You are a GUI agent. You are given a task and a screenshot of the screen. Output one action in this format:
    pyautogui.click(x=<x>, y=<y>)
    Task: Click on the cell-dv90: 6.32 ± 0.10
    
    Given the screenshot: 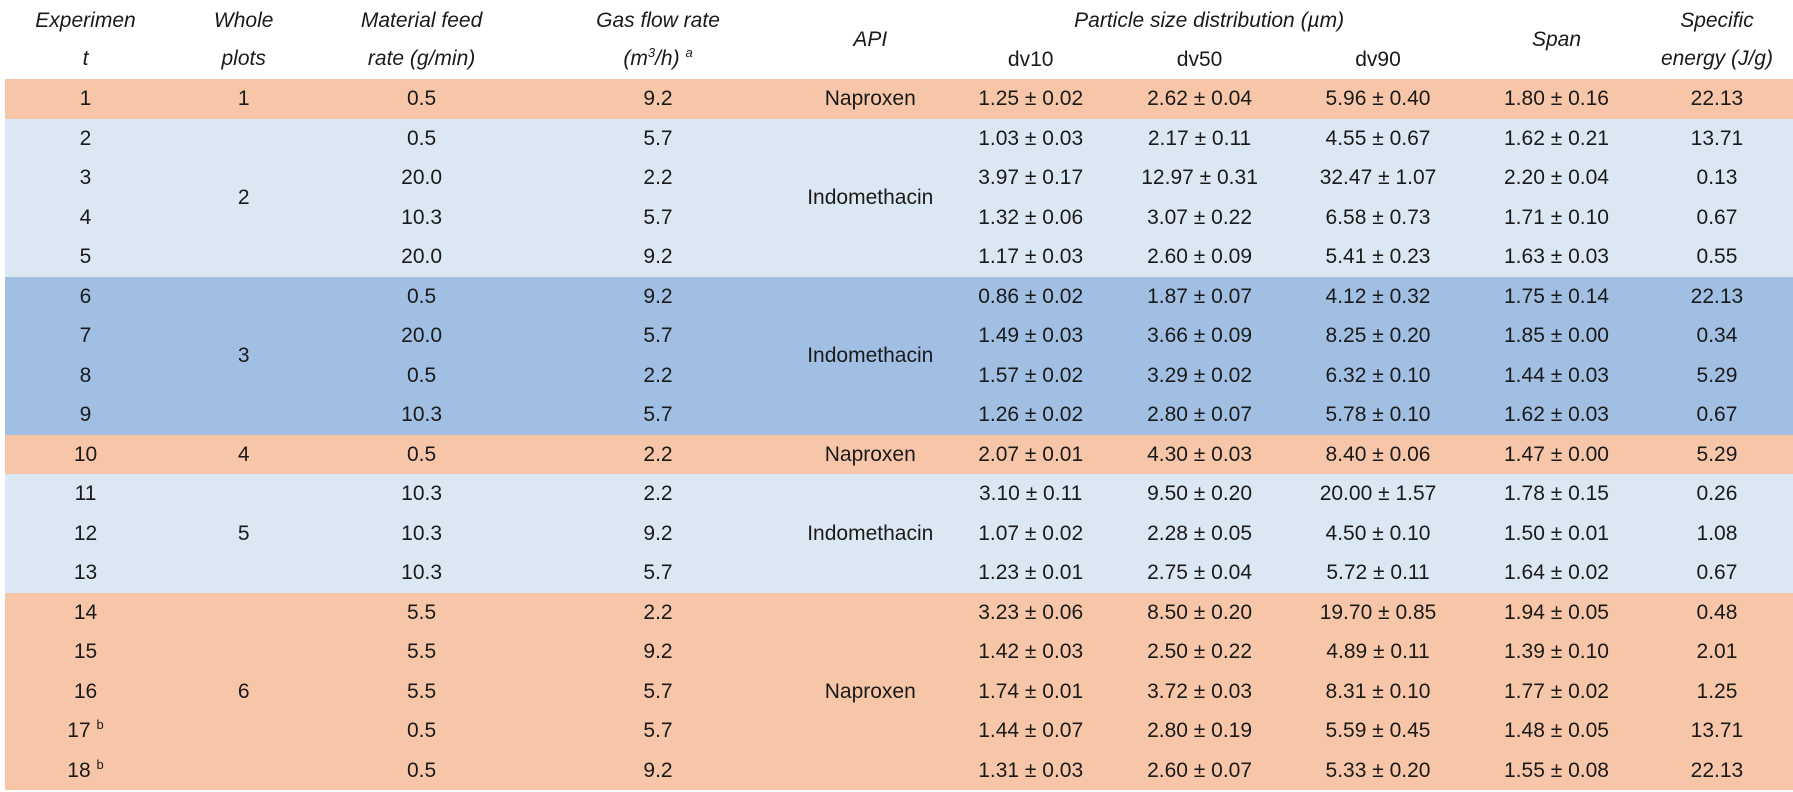 What is the action you would take?
    pyautogui.click(x=1378, y=375)
    